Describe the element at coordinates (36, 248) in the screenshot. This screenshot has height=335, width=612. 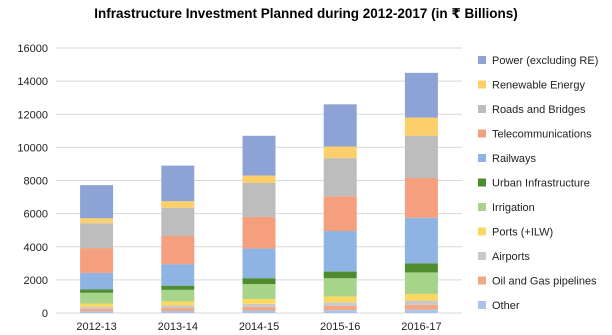
I see `y-tick-label: 4000` at that location.